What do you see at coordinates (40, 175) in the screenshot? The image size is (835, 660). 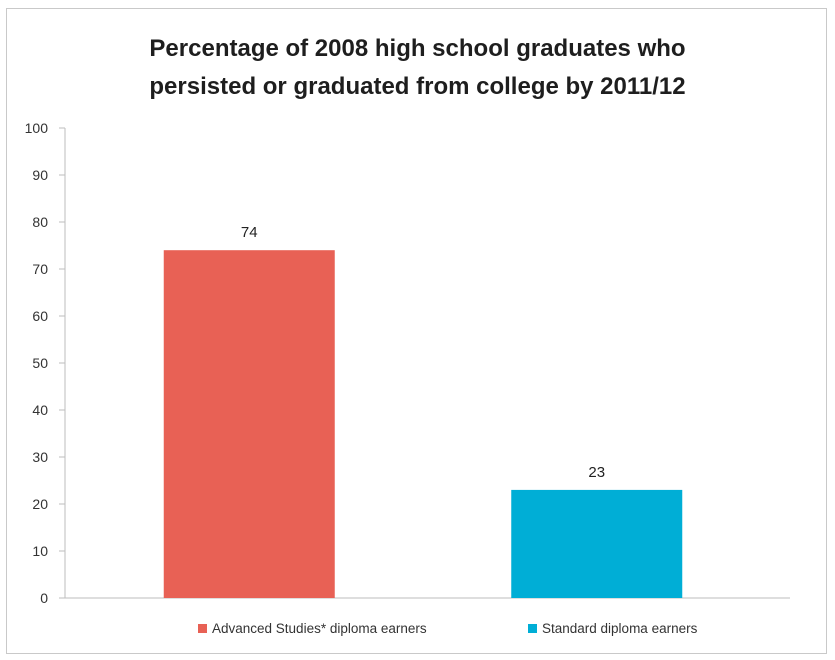 I see `y-tick-label: 90` at bounding box center [40, 175].